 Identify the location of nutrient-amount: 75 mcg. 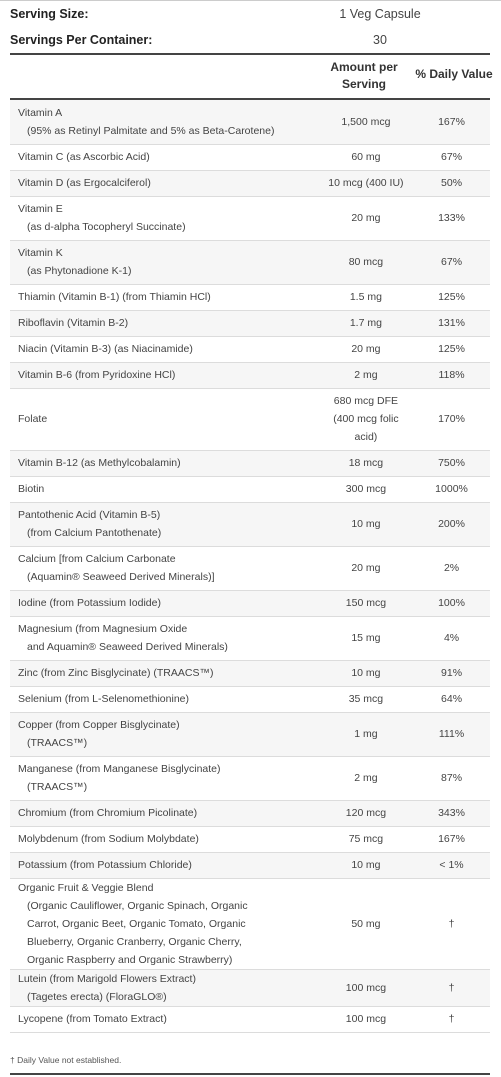
(366, 839).